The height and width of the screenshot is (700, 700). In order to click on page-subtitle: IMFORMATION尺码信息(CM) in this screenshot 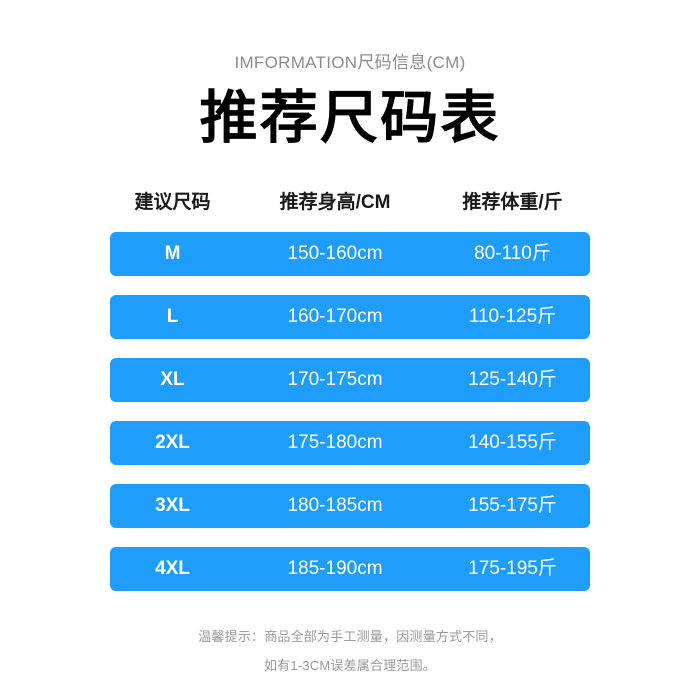, I will do `click(350, 62)`.